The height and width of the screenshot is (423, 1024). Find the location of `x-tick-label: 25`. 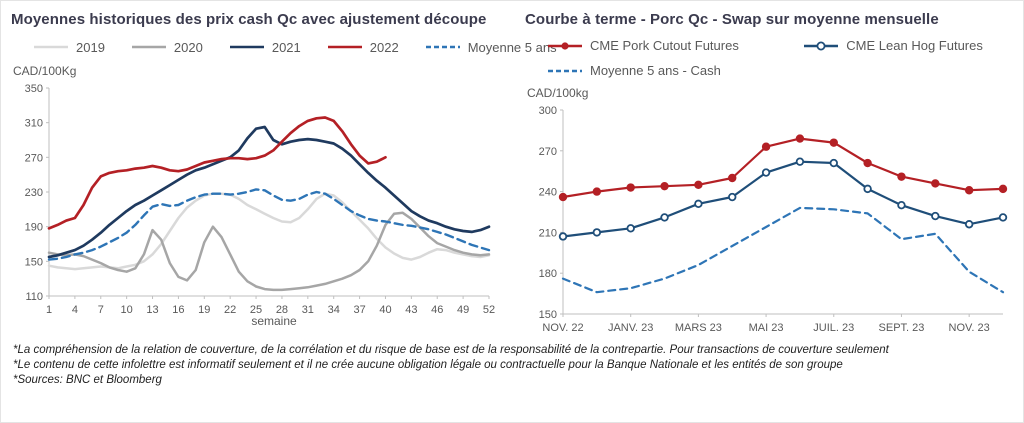

x-tick-label: 25 is located at coordinates (256, 310).